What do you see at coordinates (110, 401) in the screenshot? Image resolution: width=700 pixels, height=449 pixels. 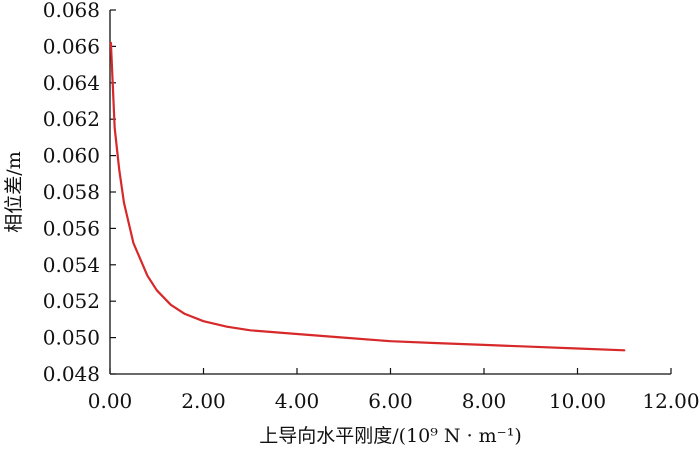 I see `x-tick-label-0: 0.00` at bounding box center [110, 401].